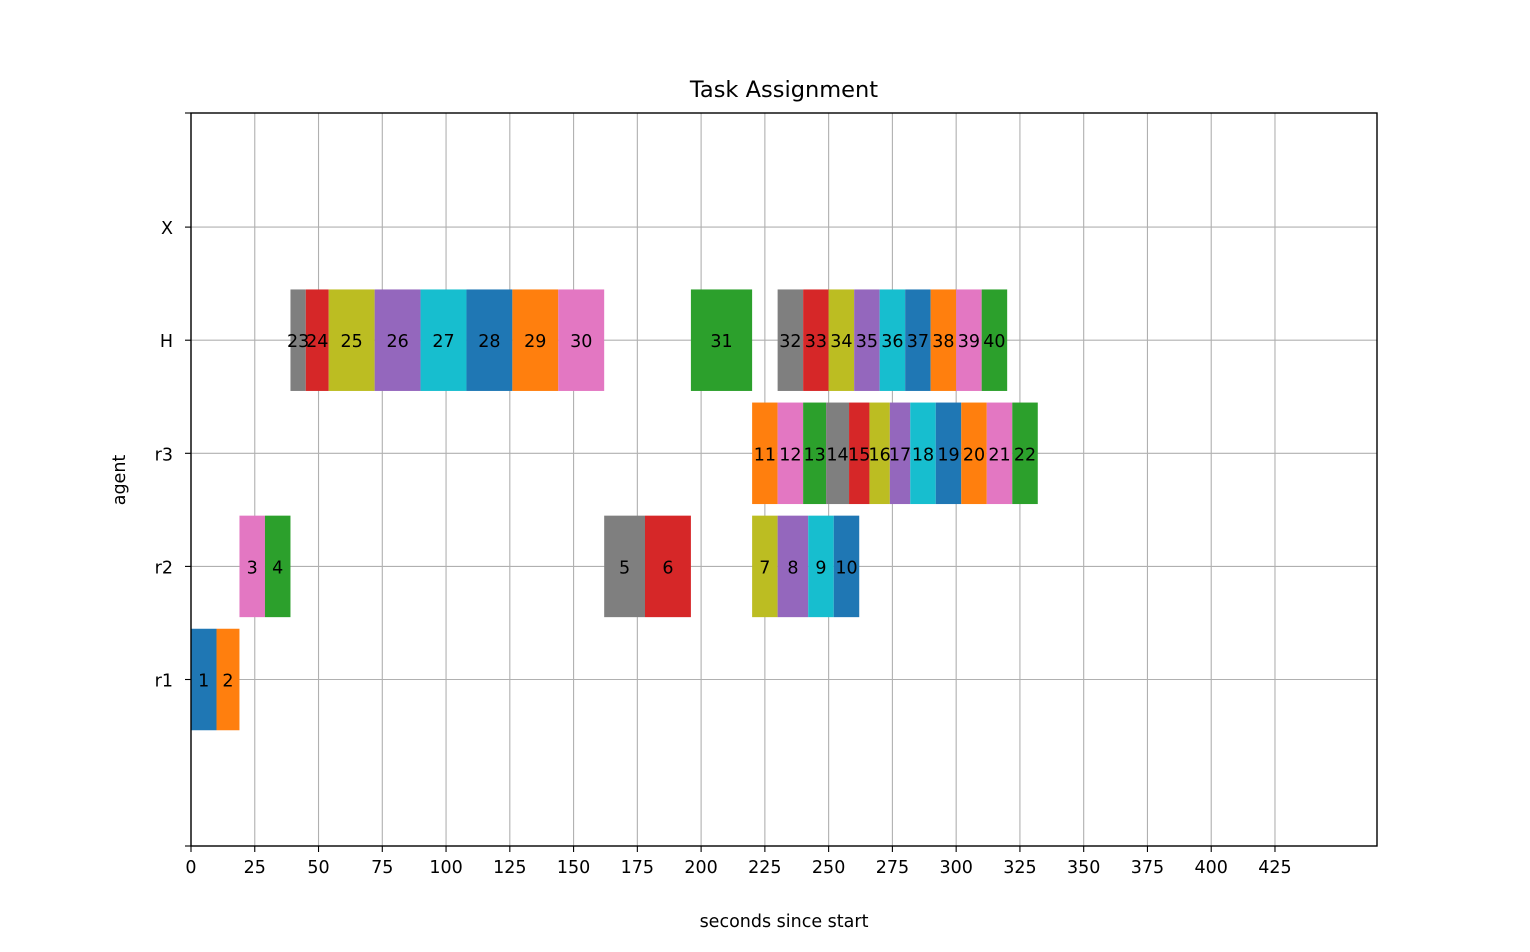 The image size is (1530, 952). I want to click on task-label: 35, so click(867, 342).